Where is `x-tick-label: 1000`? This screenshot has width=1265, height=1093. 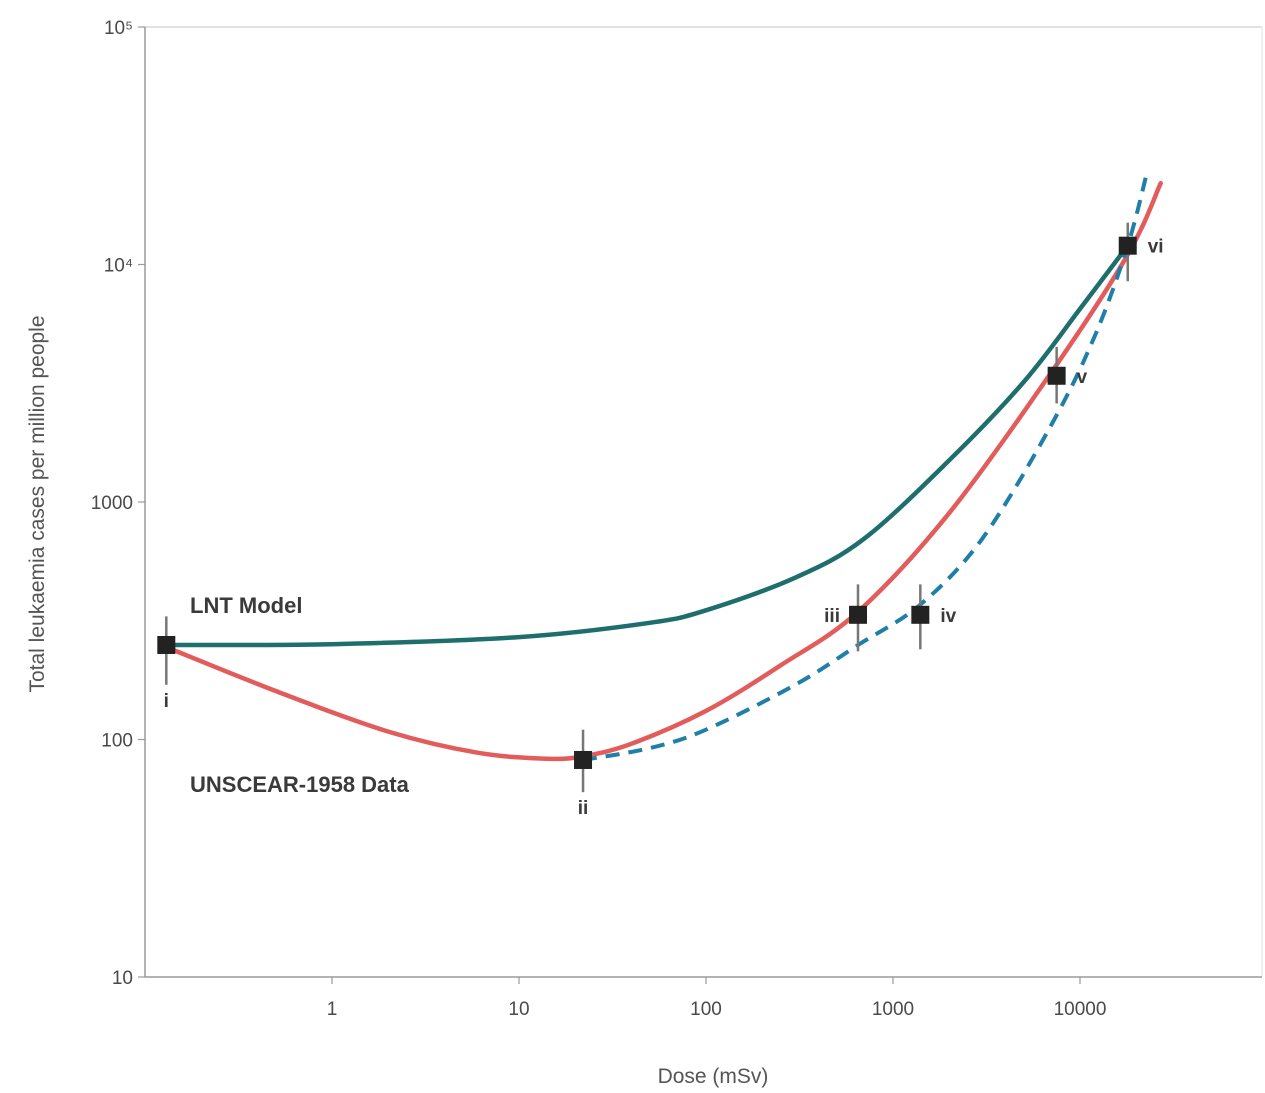
x-tick-label: 1000 is located at coordinates (893, 1009).